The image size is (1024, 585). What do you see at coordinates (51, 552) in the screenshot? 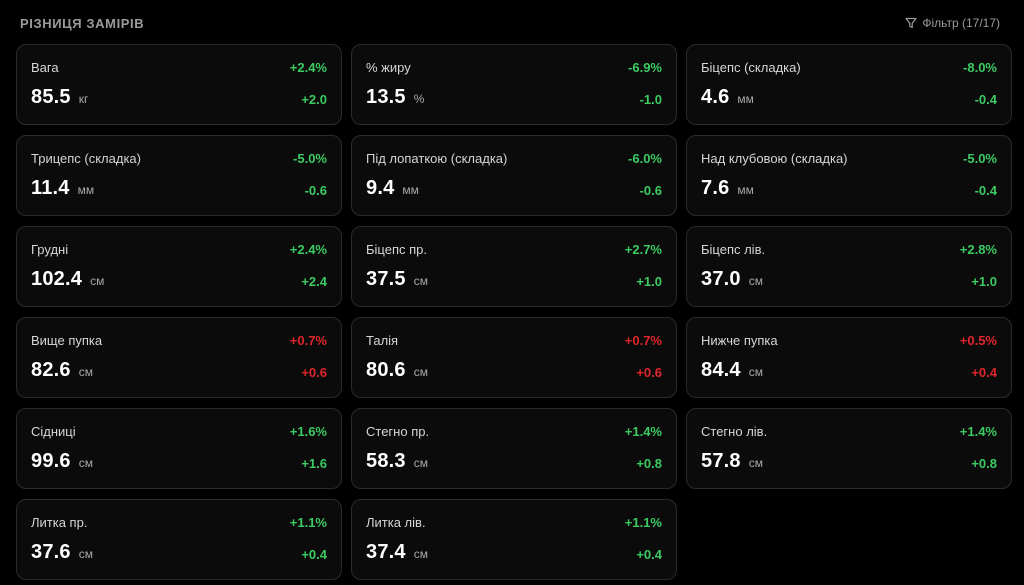
I see `measurement-value: 37.6` at bounding box center [51, 552].